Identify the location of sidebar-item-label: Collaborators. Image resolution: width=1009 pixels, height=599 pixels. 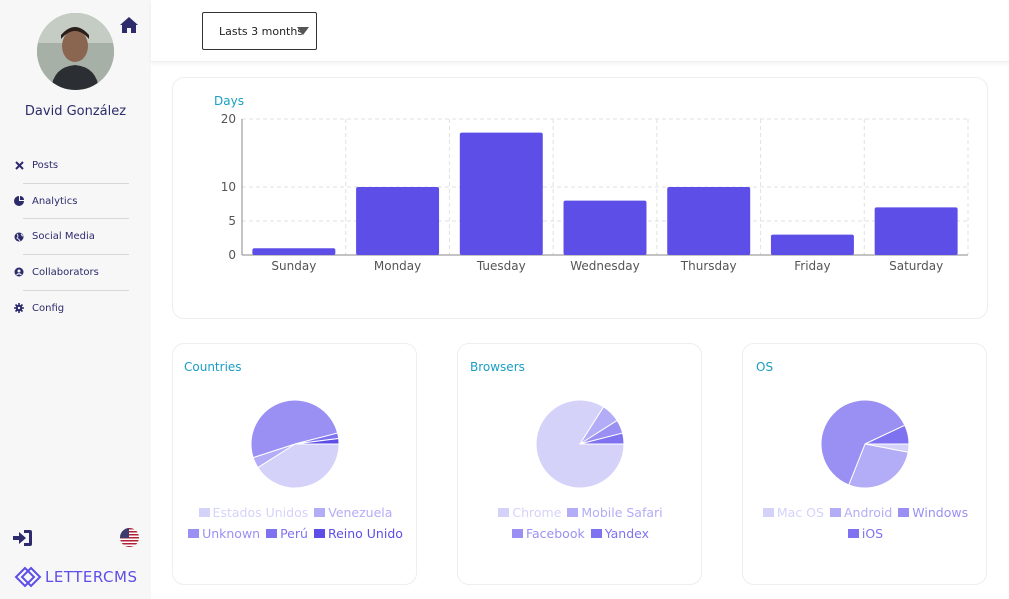
(65, 272).